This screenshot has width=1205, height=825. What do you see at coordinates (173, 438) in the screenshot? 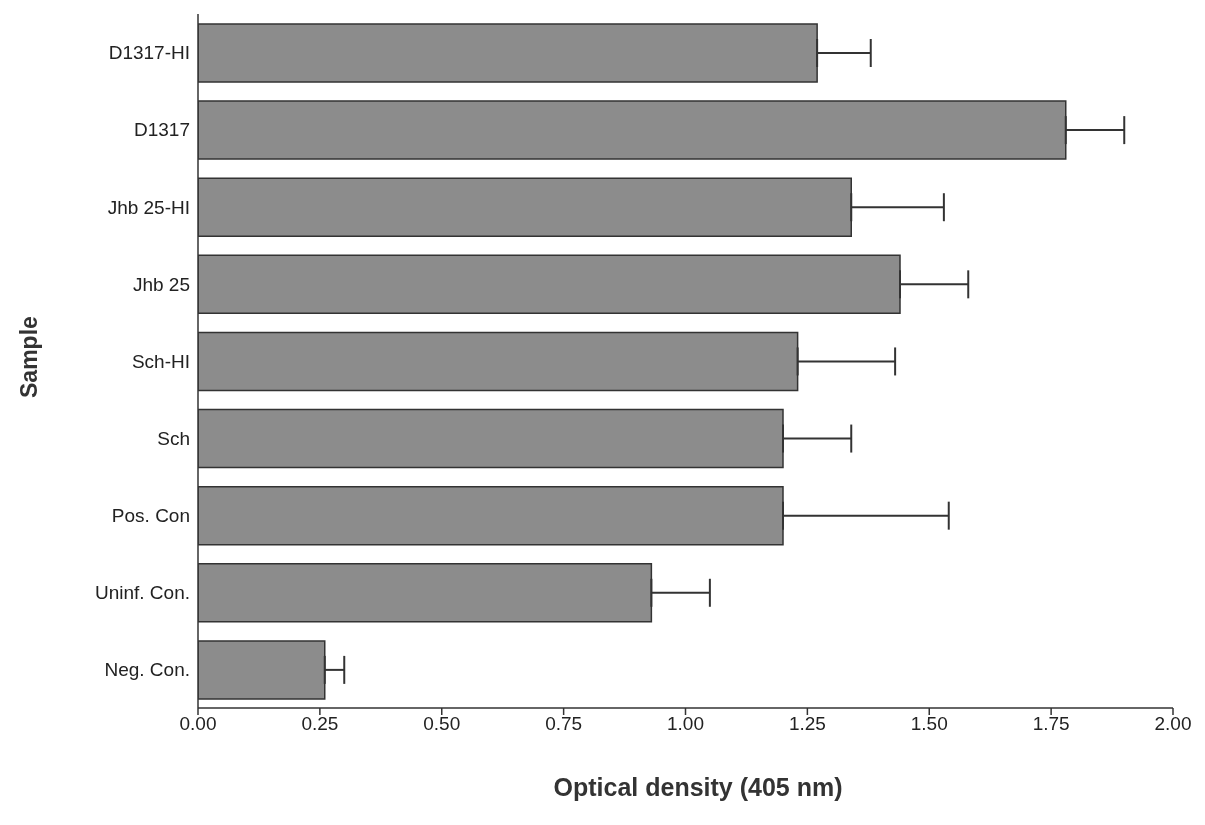
I see `y-tick-label: Sch` at bounding box center [173, 438].